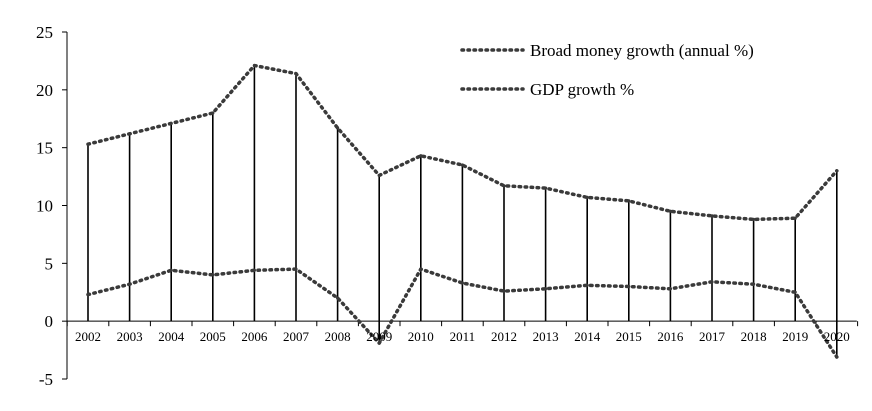 The width and height of the screenshot is (872, 411). I want to click on x-tick-label: 2005, so click(213, 336).